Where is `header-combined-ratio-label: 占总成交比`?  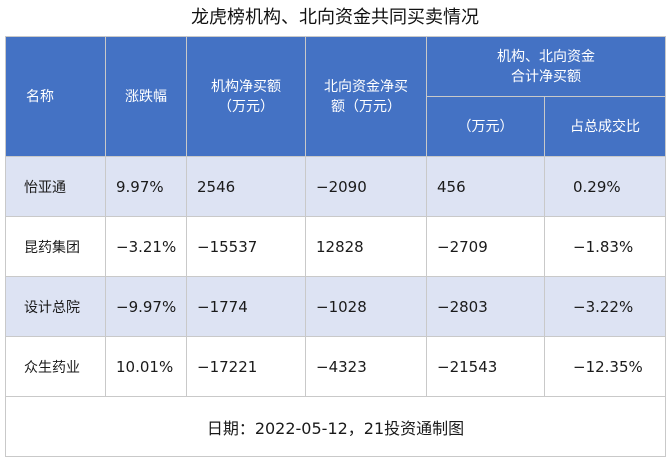 header-combined-ratio-label: 占总成交比 is located at coordinates (605, 126).